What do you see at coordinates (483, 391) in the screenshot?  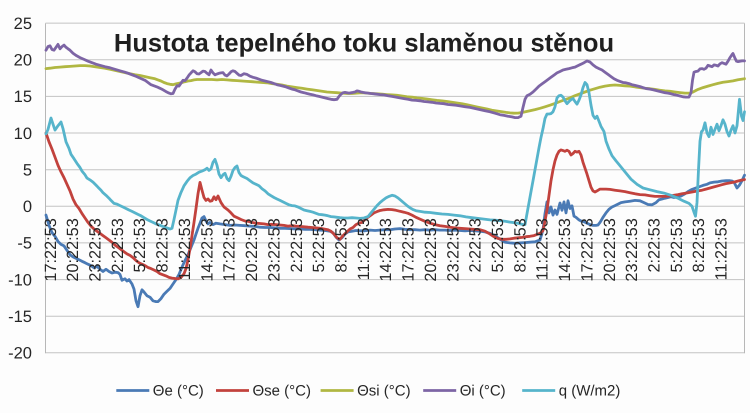 I see `svg-text: Θi (°C)` at bounding box center [483, 391].